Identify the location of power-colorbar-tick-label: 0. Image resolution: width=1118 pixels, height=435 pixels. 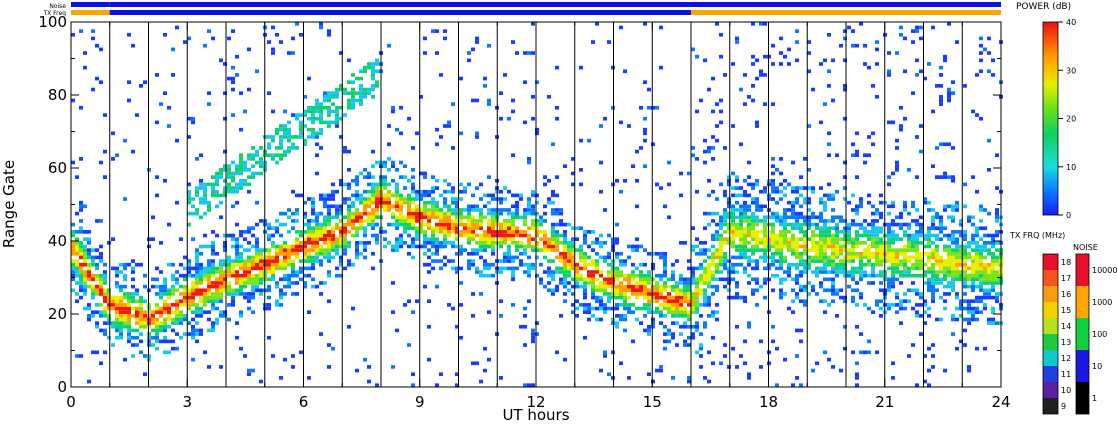
(1068, 215).